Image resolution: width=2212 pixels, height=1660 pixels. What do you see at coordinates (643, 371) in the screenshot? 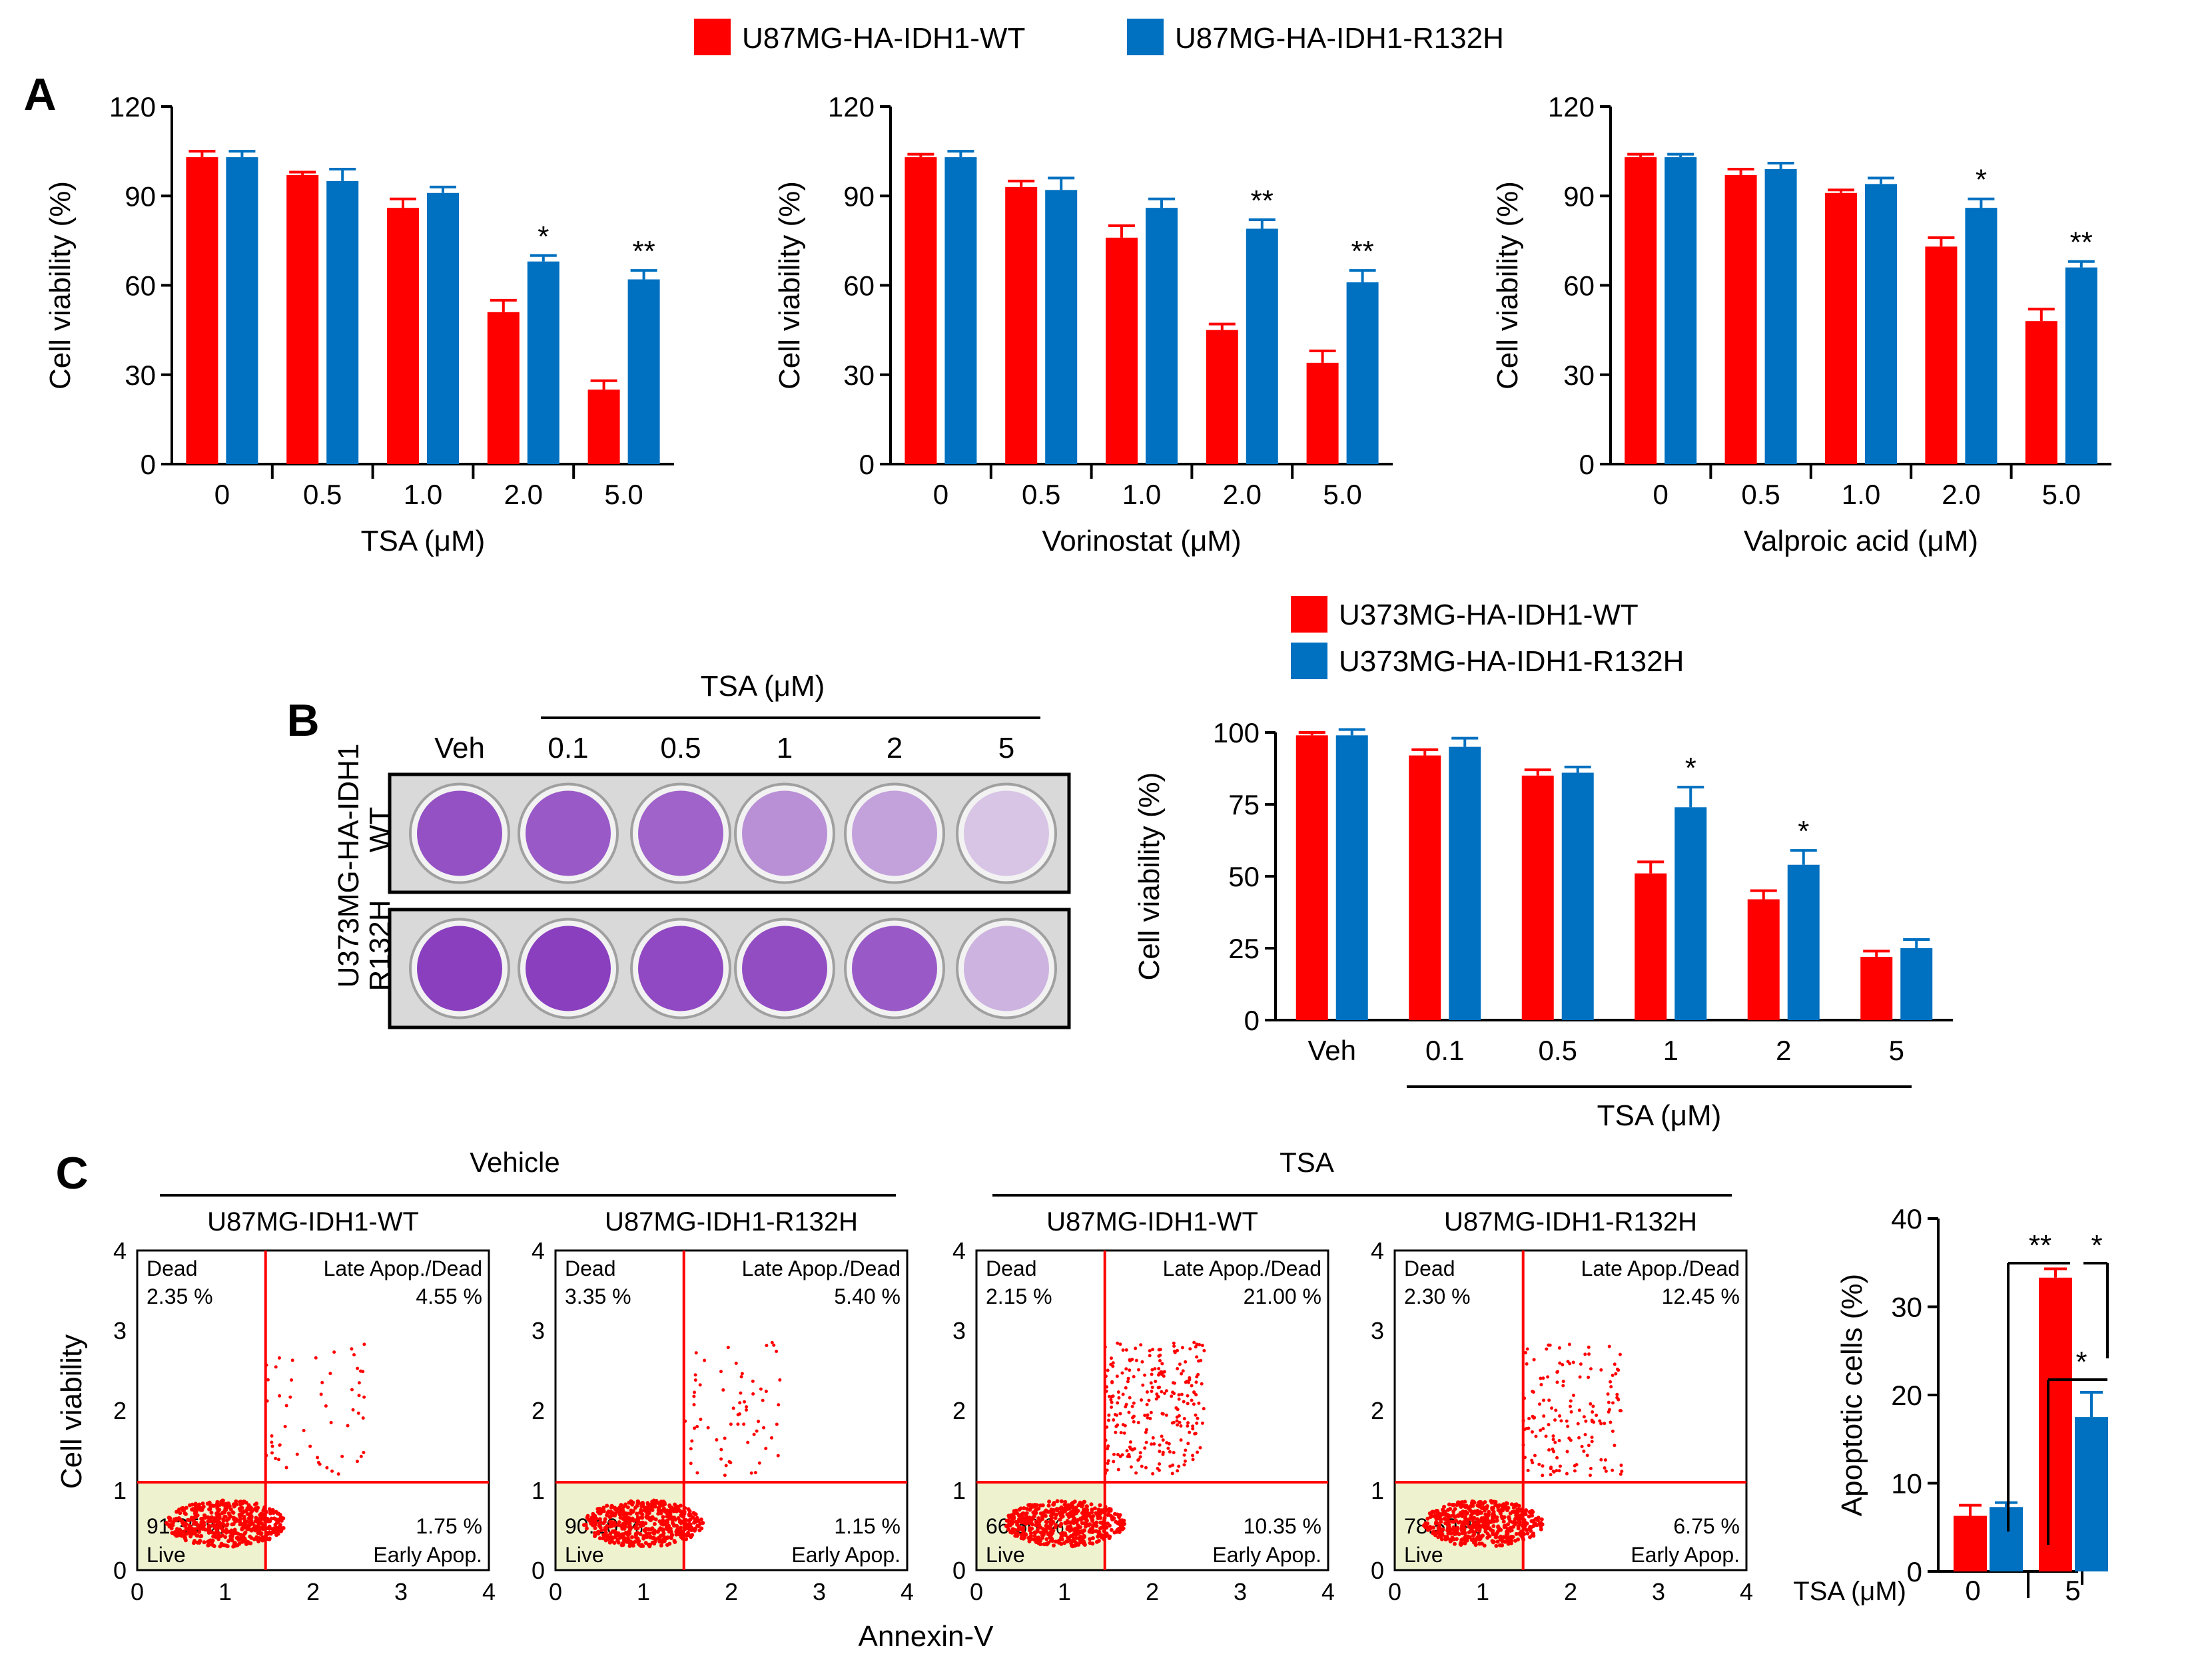
I see `chart-a-tsa-bar-mut` at bounding box center [643, 371].